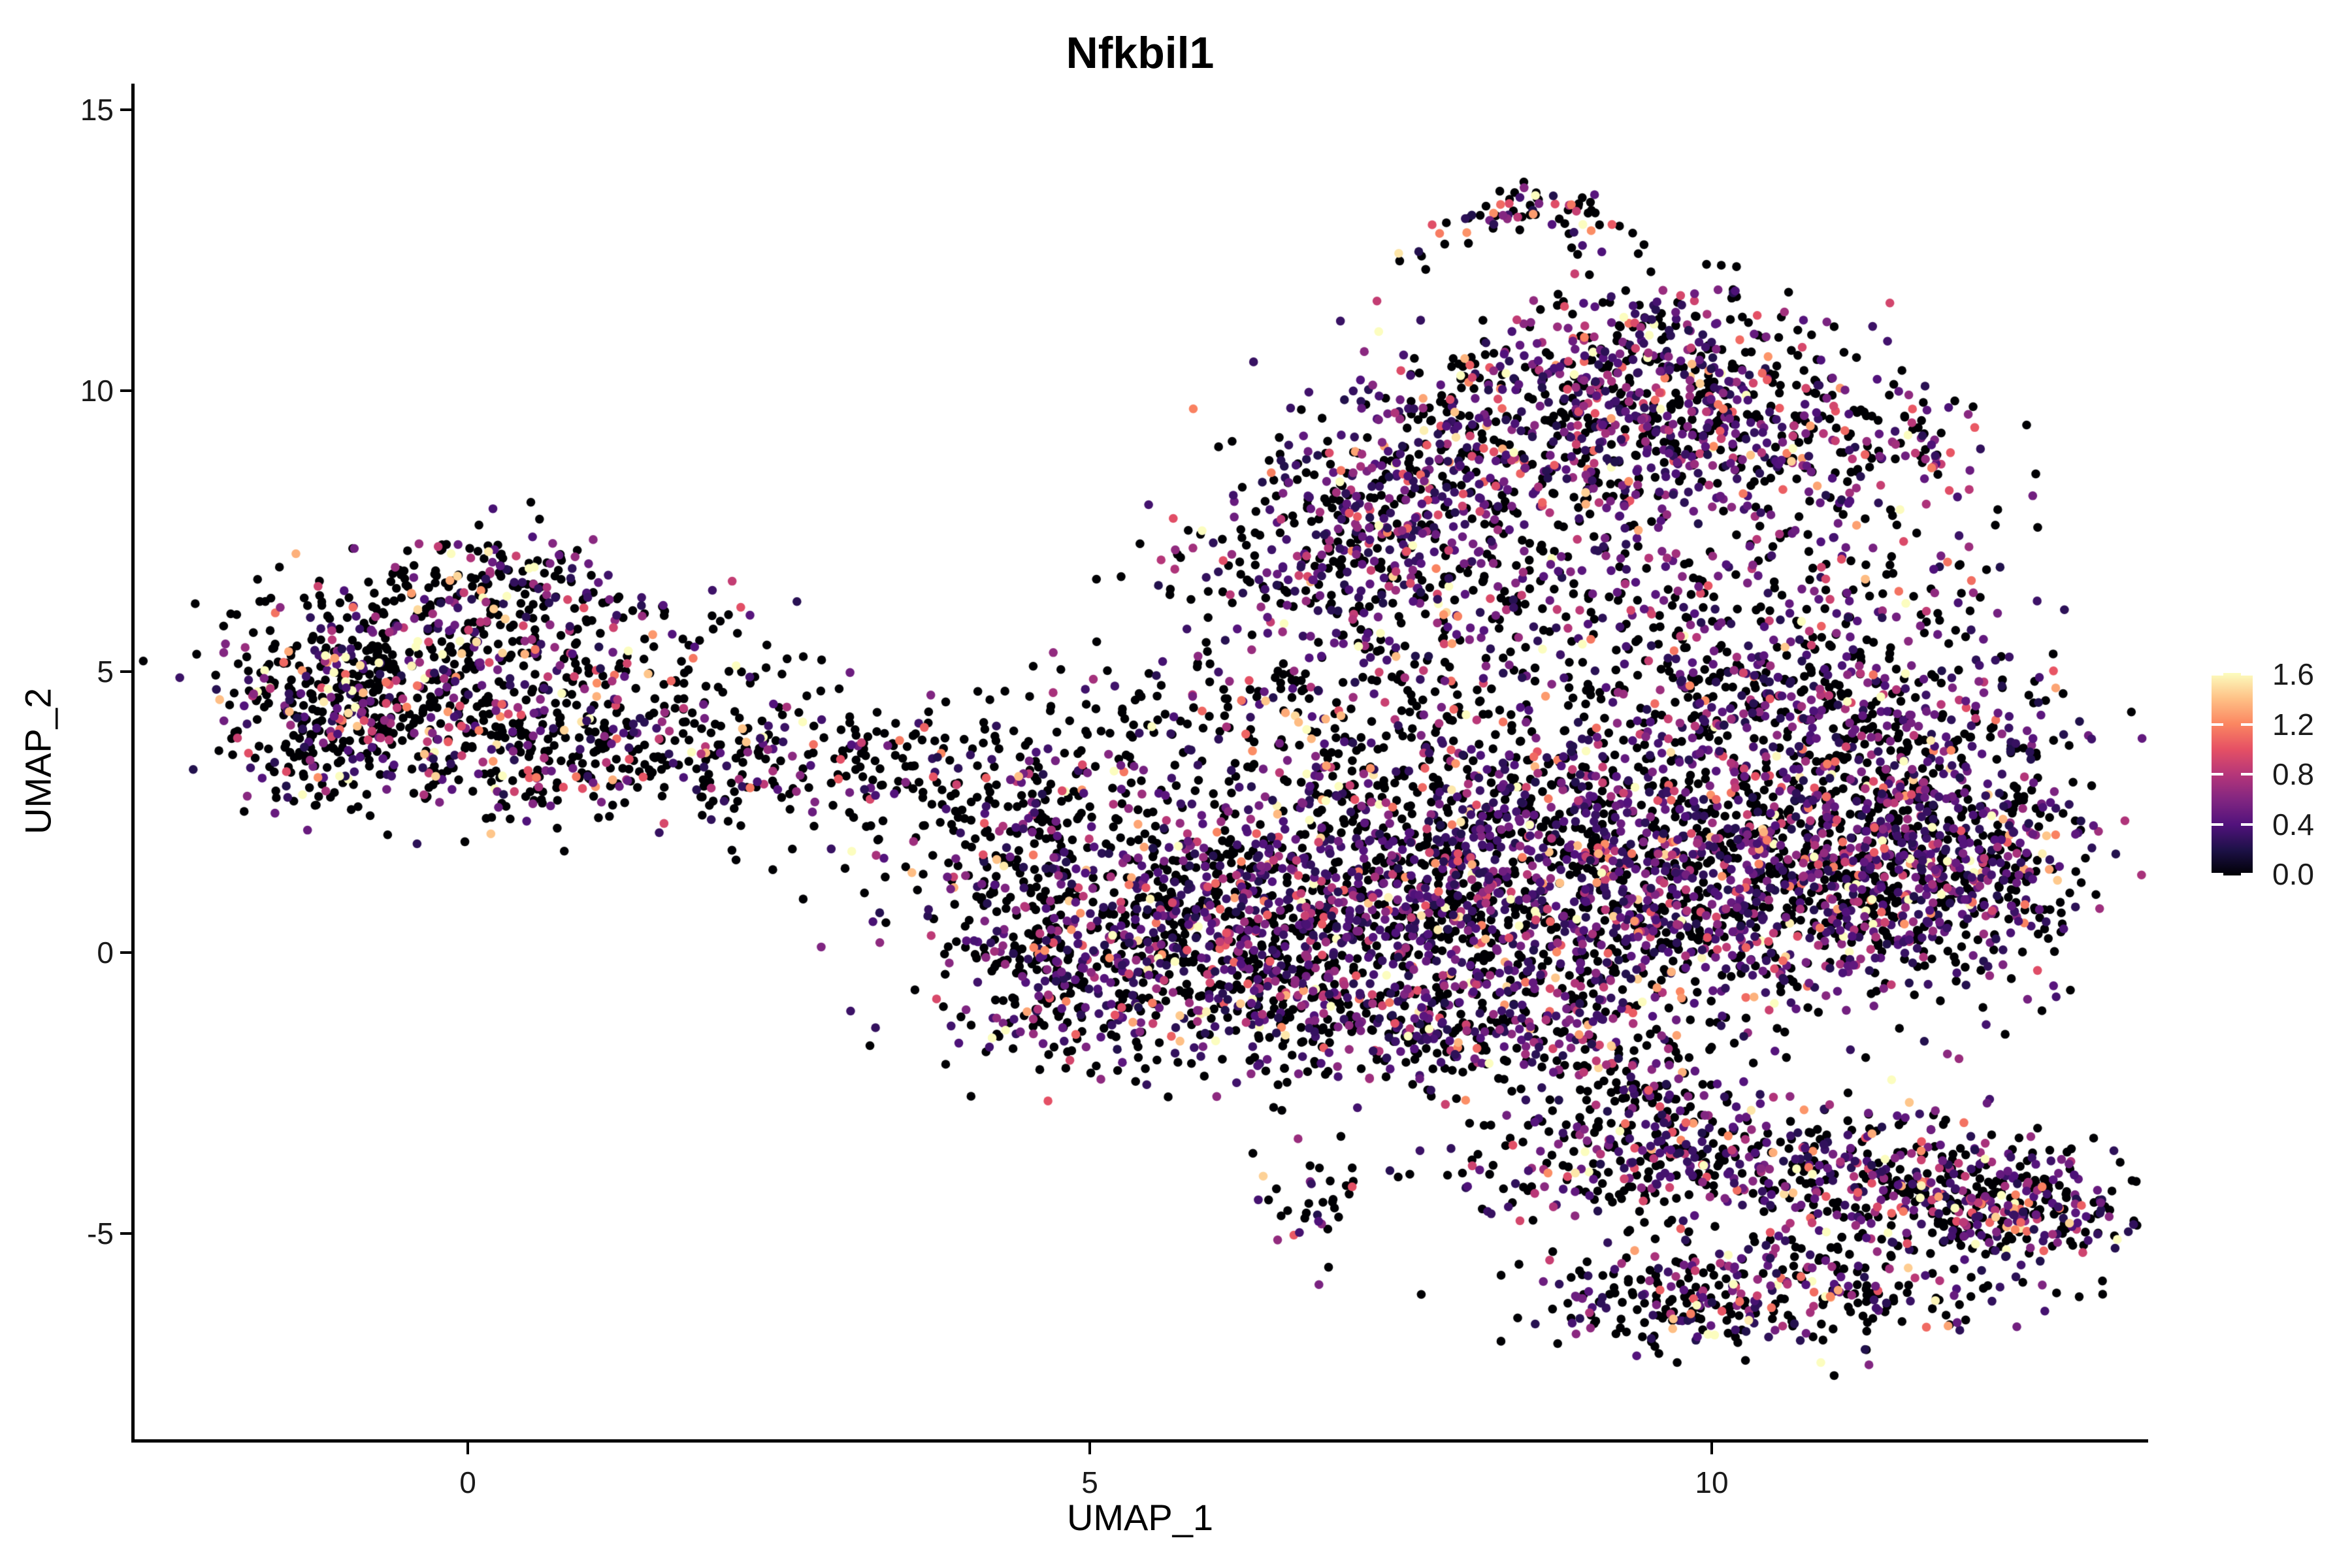 This screenshot has height=1568, width=2352. I want to click on colorbar-tick-label: 1.2, so click(2293, 724).